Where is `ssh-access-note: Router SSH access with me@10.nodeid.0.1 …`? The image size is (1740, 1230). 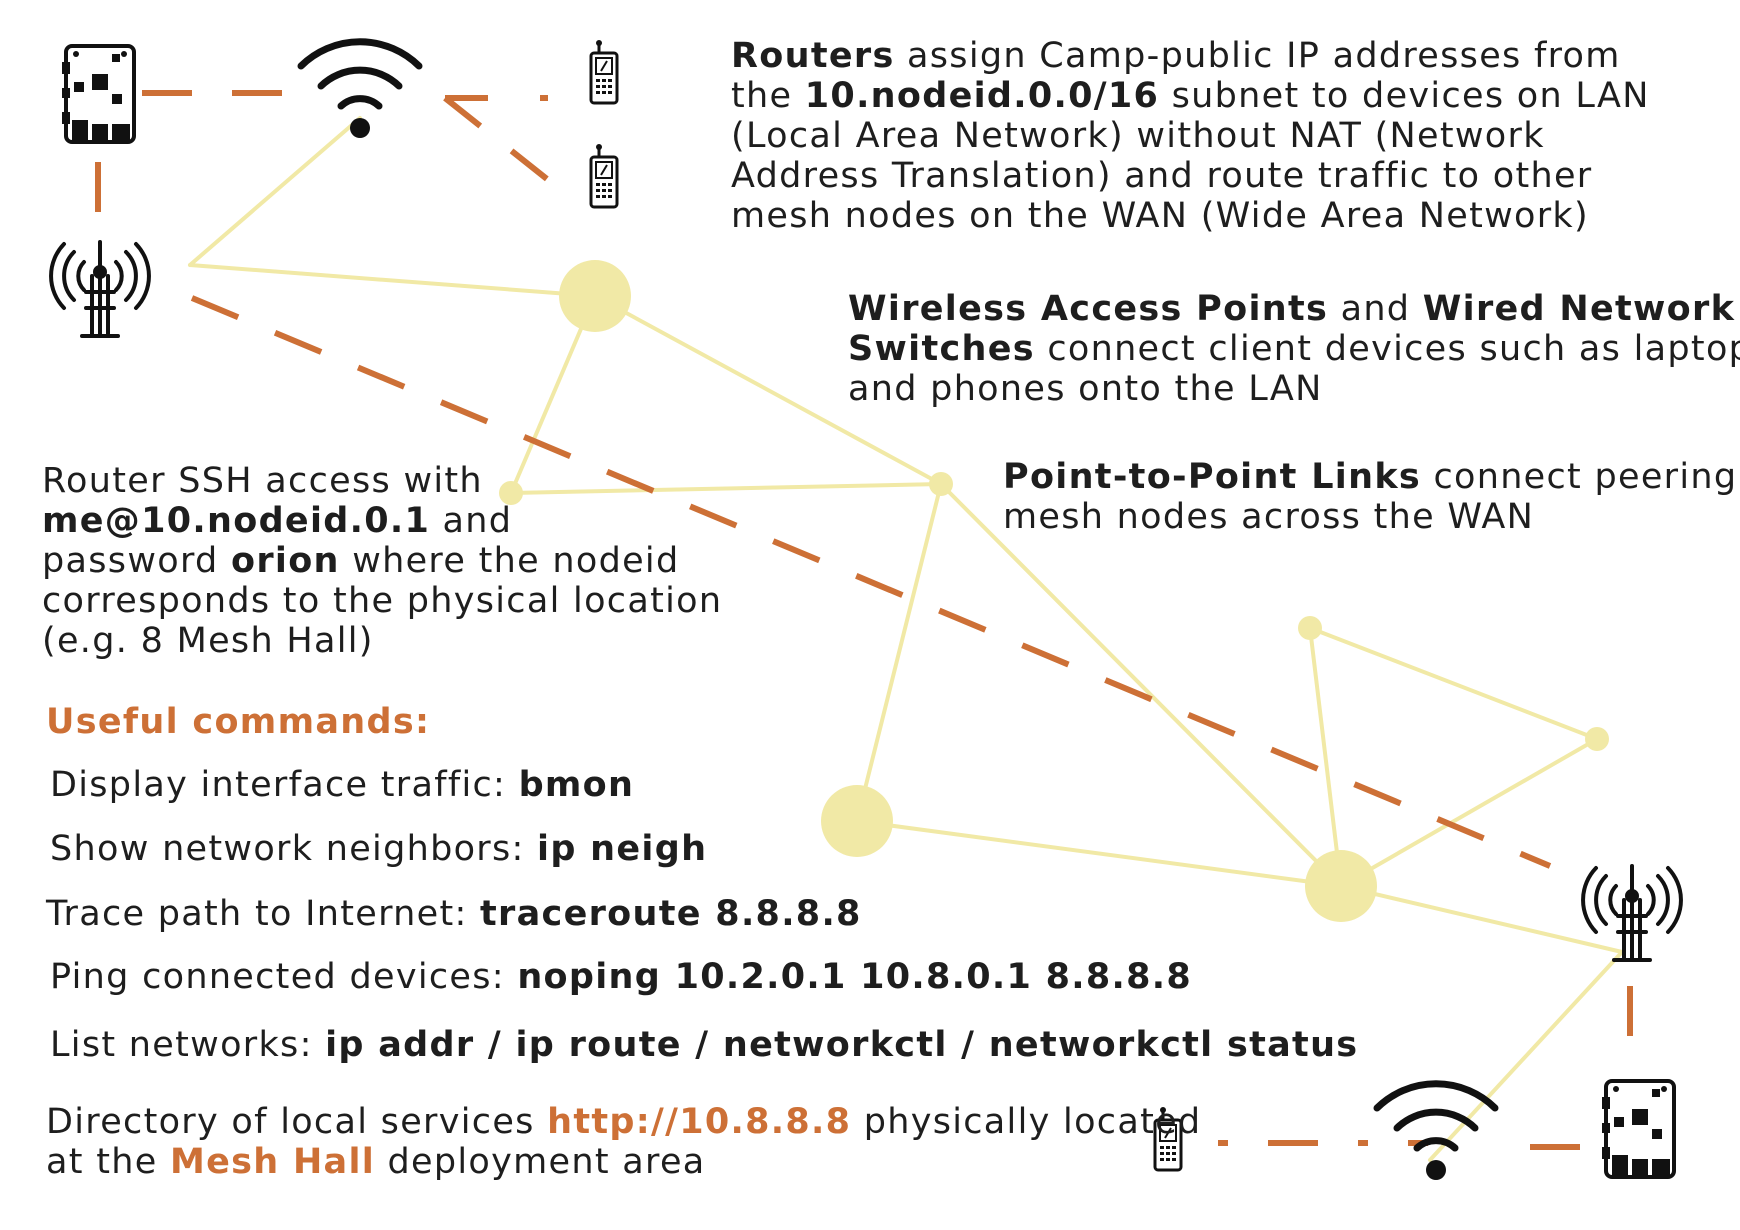 ssh-access-note: Router SSH access with me@10.nodeid.0.1 … is located at coordinates (382, 561).